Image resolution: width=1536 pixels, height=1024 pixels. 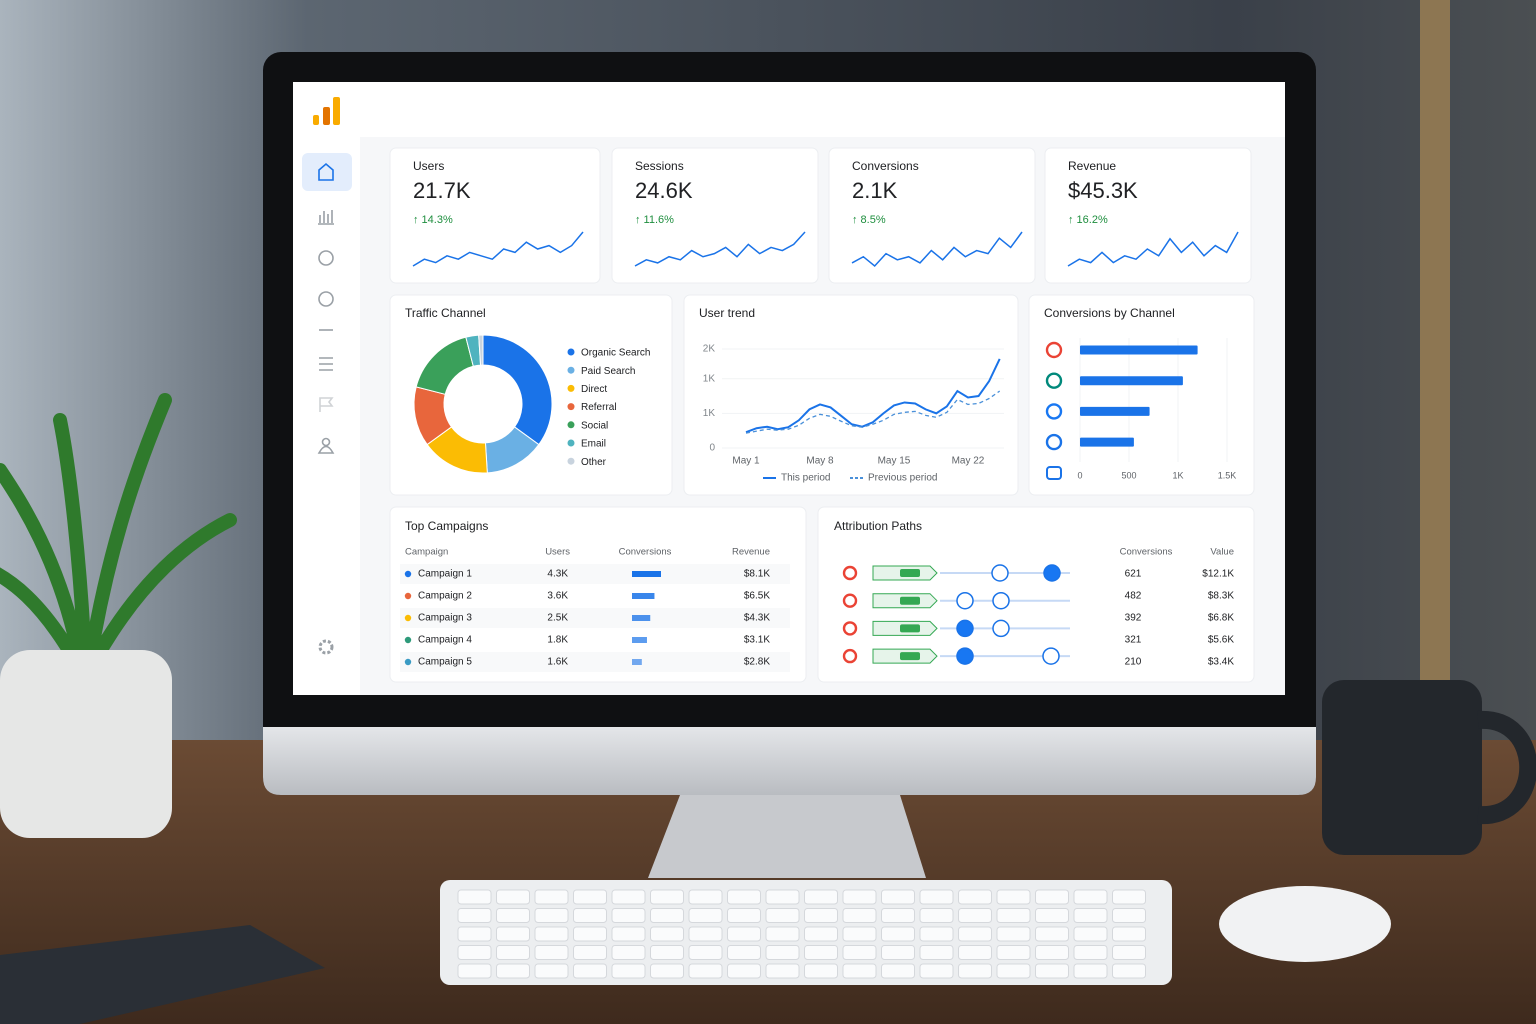 I want to click on legend-label: Previous period, so click(x=902, y=478).